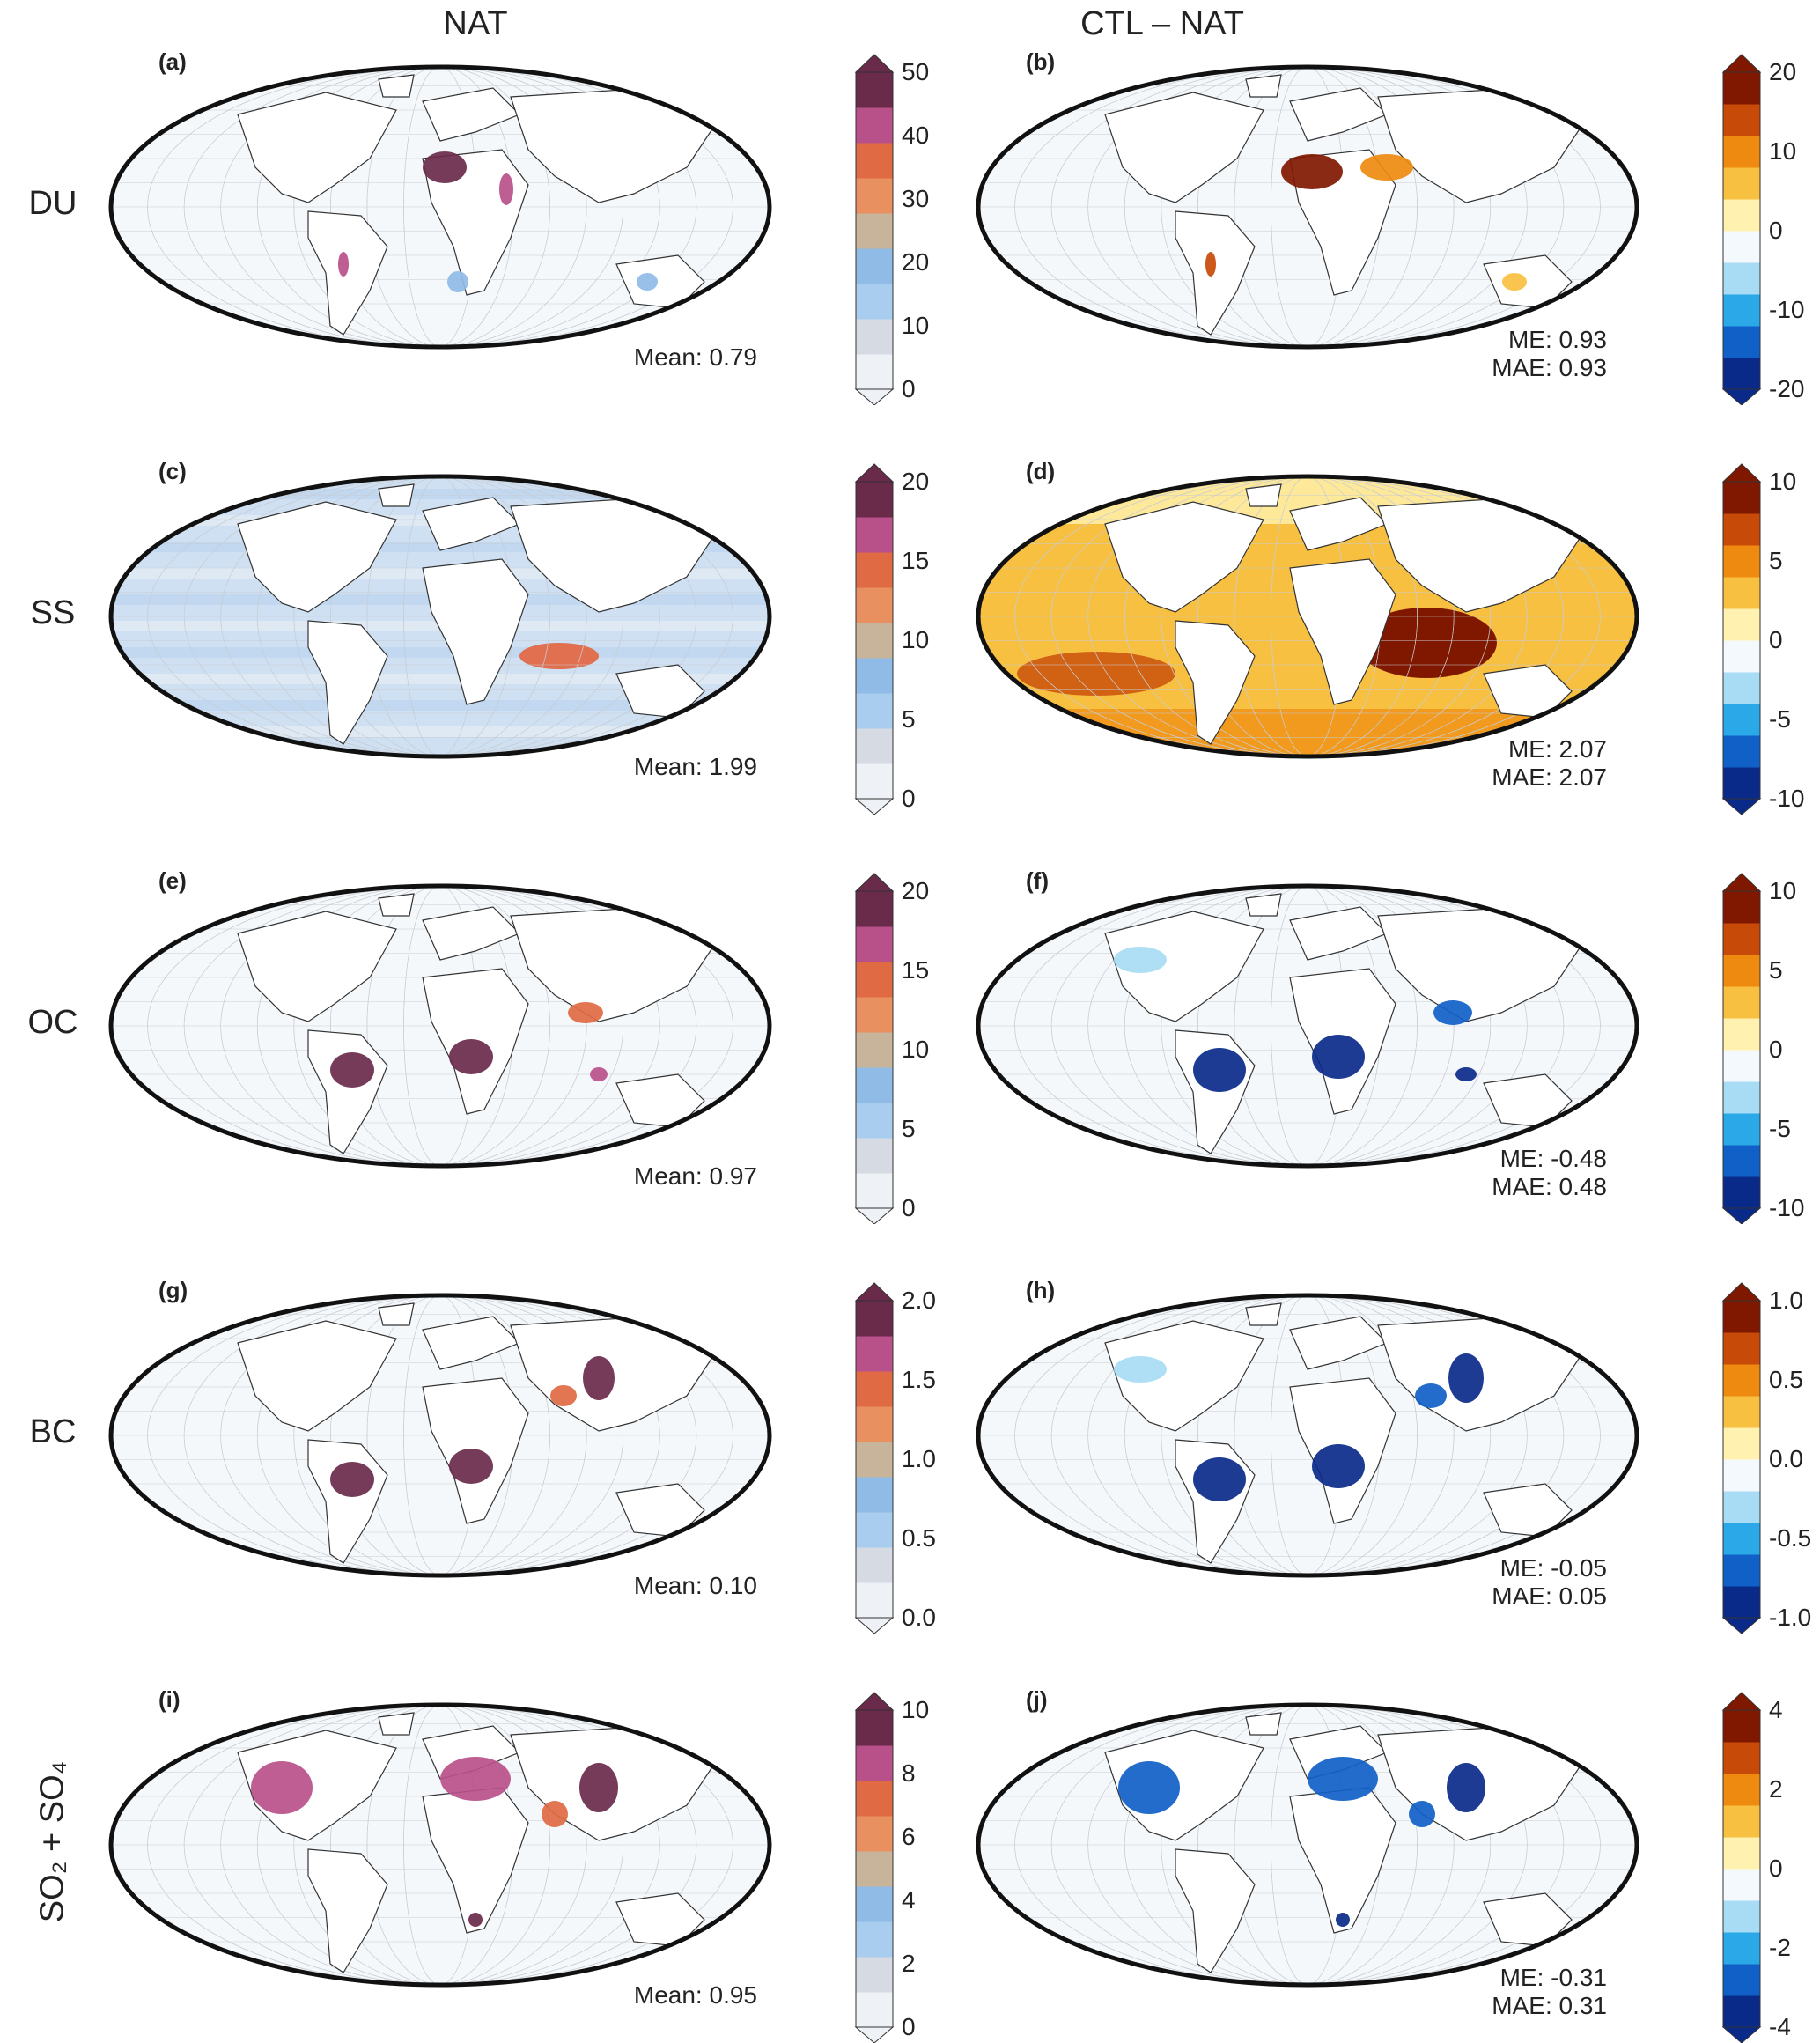  Describe the element at coordinates (916, 71) in the screenshot. I see `colorbar-tick-label: 50` at that location.